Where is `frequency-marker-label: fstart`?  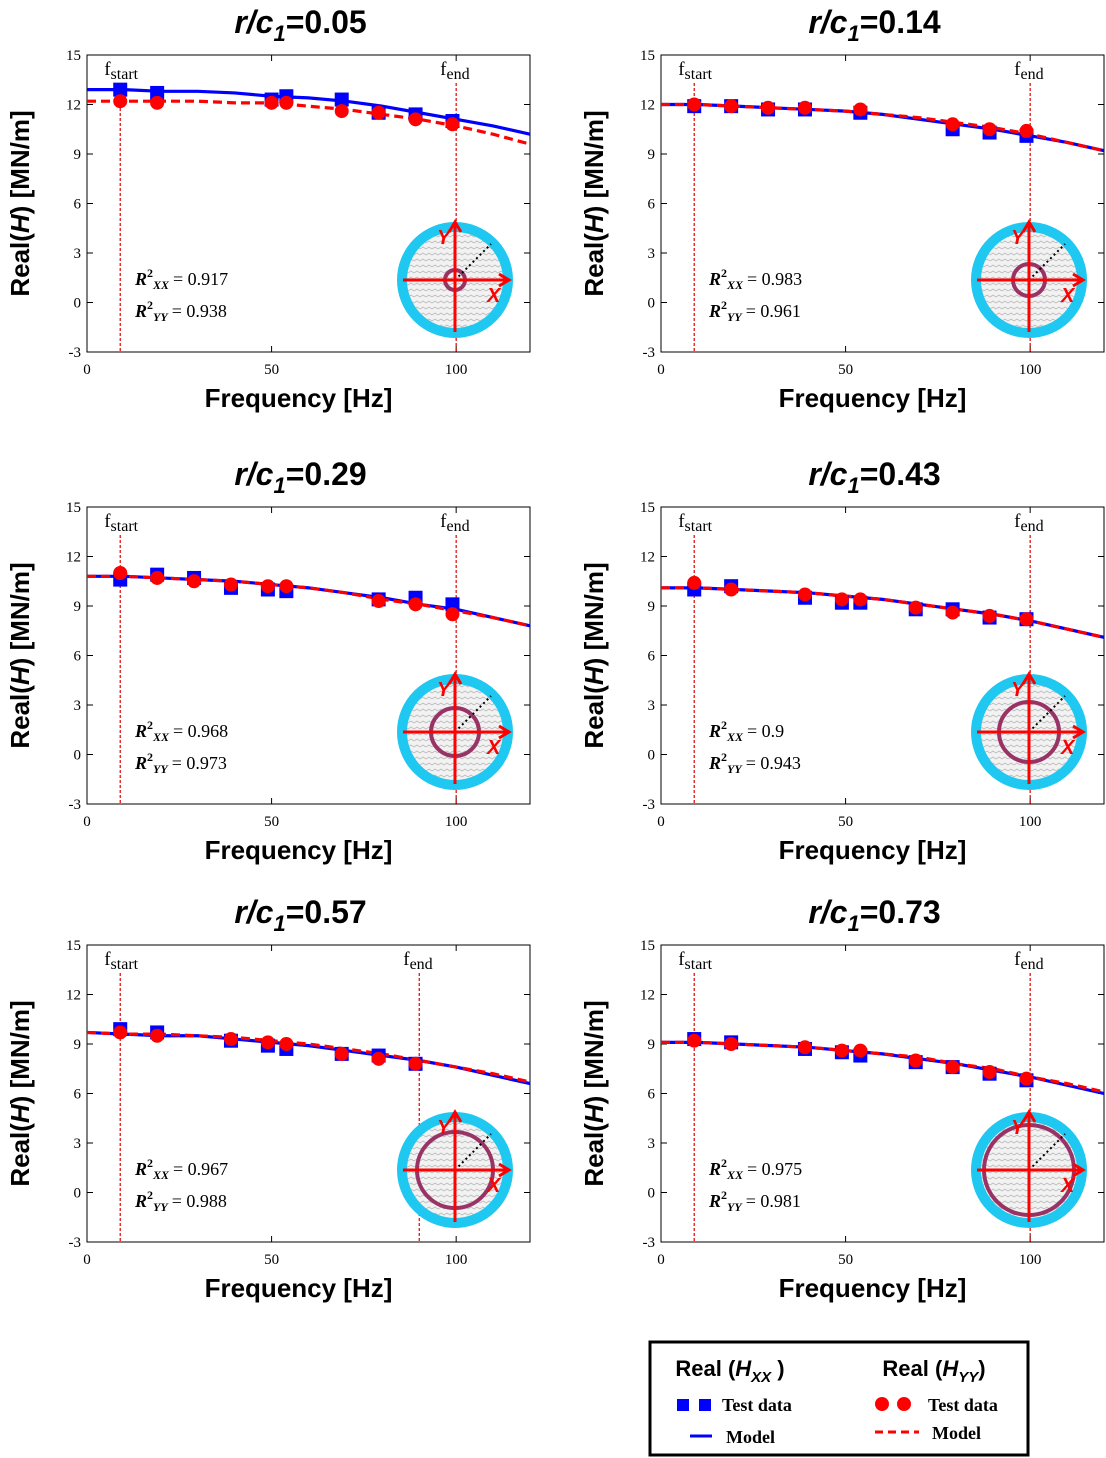
frequency-marker-label: fstart is located at coordinates (695, 961).